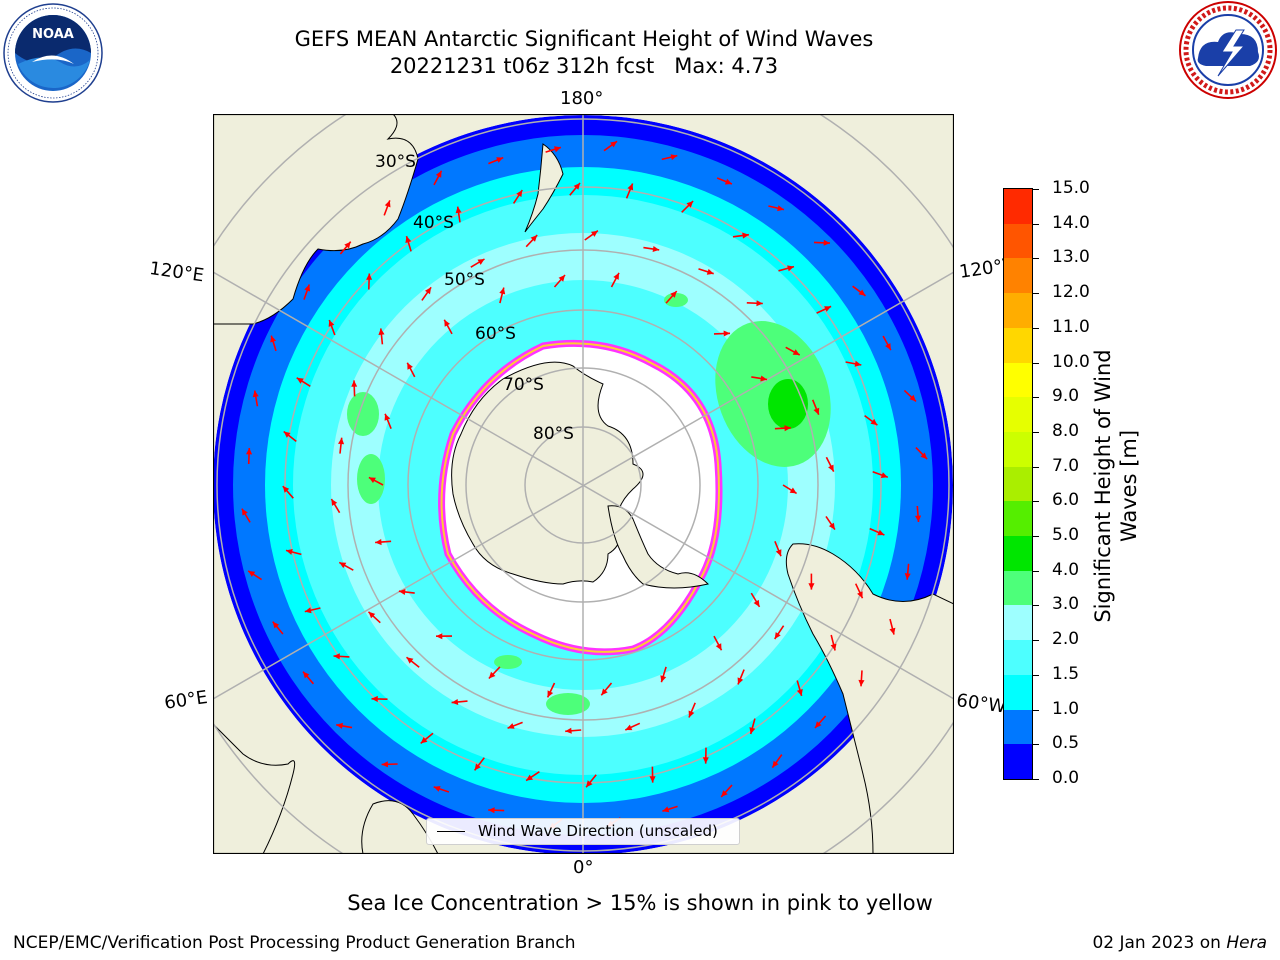  Describe the element at coordinates (523, 385) in the screenshot. I see `lat-label-70s: 70°S` at that location.